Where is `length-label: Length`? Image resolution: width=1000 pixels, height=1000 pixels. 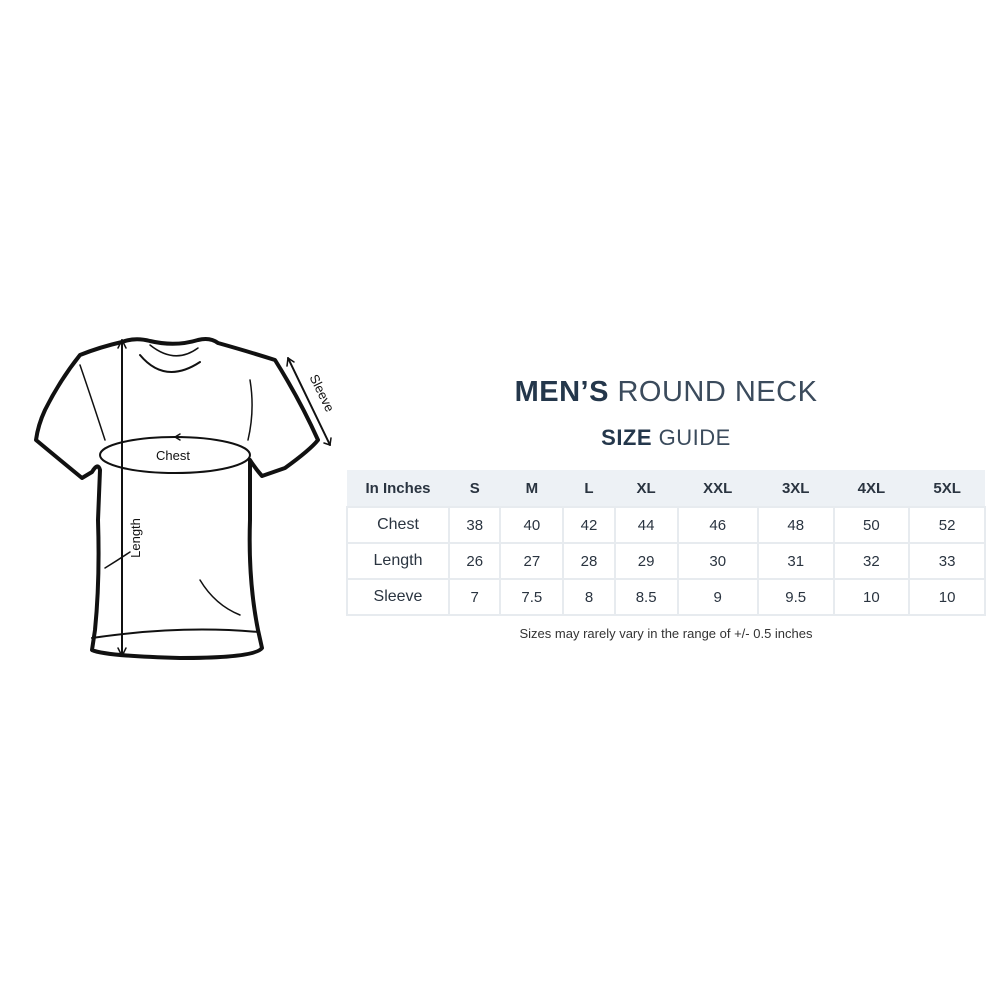
length-label: Length is located at coordinates (135, 538).